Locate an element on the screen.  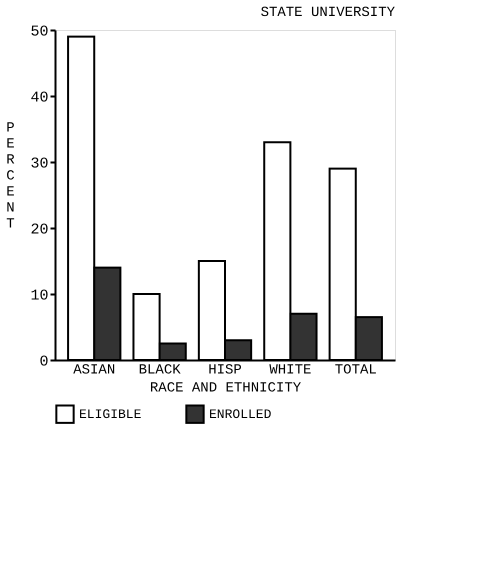
y-tick-label: 20 is located at coordinates (39, 230).